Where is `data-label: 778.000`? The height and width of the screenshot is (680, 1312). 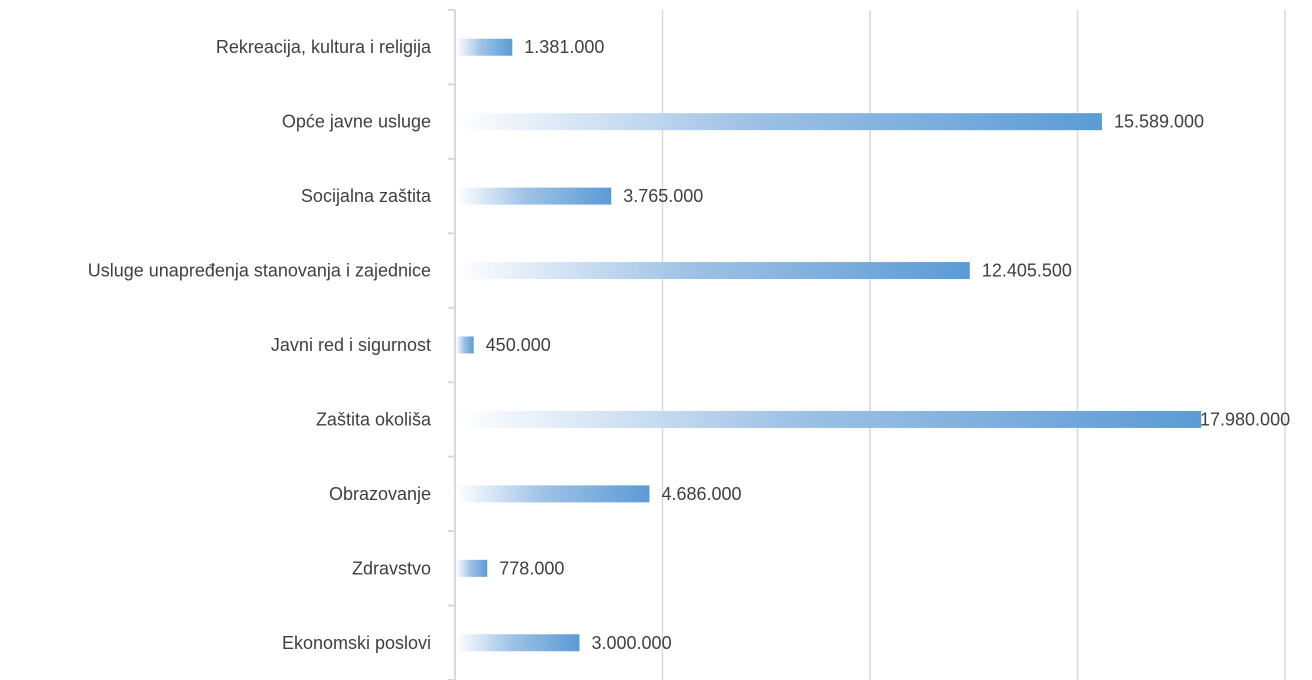 data-label: 778.000 is located at coordinates (531, 568).